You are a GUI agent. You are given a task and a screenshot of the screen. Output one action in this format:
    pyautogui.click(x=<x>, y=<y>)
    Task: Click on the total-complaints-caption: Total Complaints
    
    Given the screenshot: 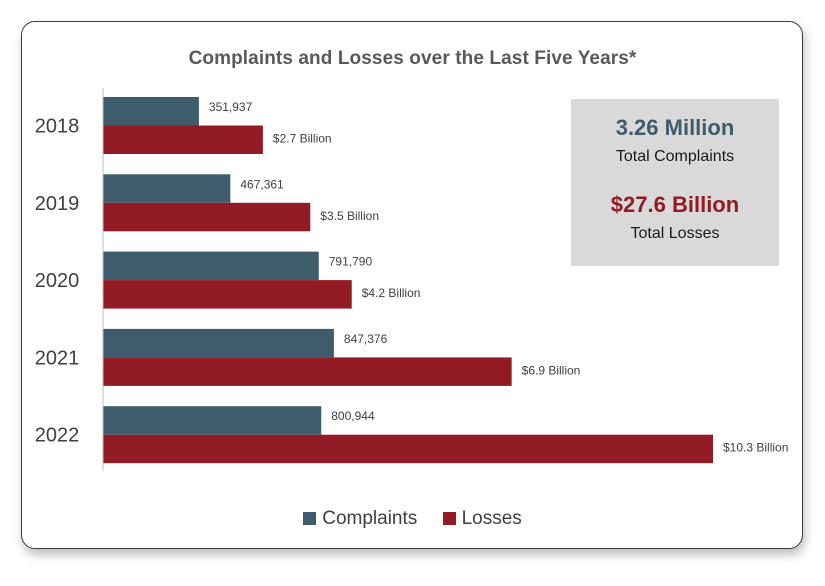 What is the action you would take?
    pyautogui.click(x=675, y=156)
    